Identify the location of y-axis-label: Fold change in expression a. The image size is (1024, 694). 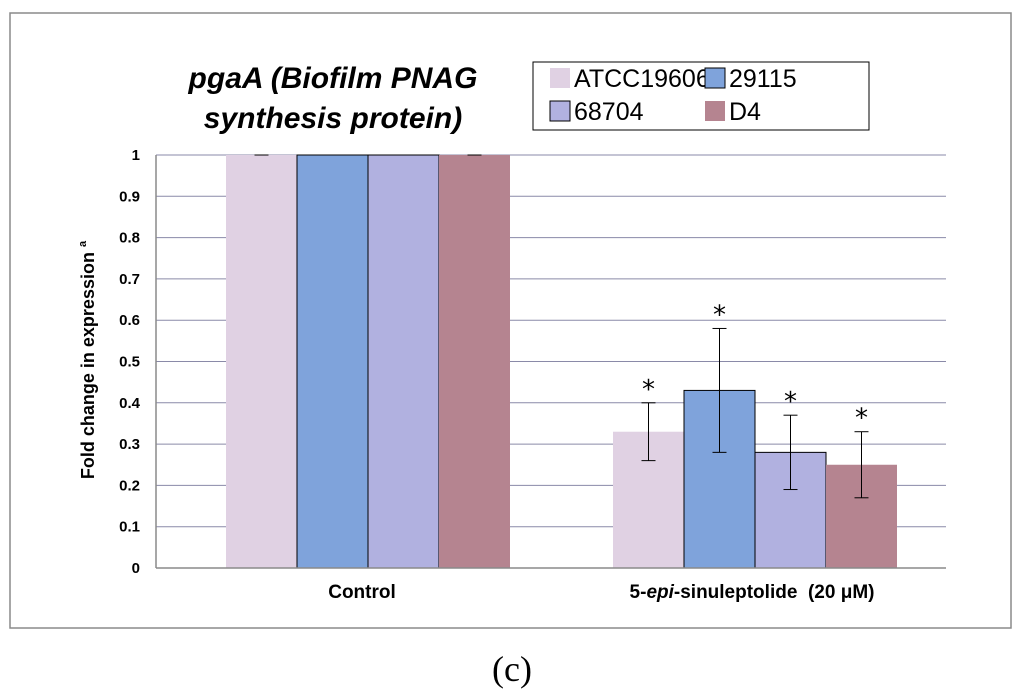
(87, 359).